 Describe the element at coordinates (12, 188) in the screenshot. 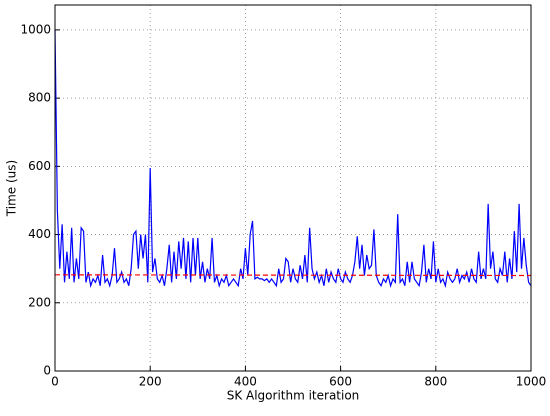

I see `y-axis-label: Time (us)` at that location.